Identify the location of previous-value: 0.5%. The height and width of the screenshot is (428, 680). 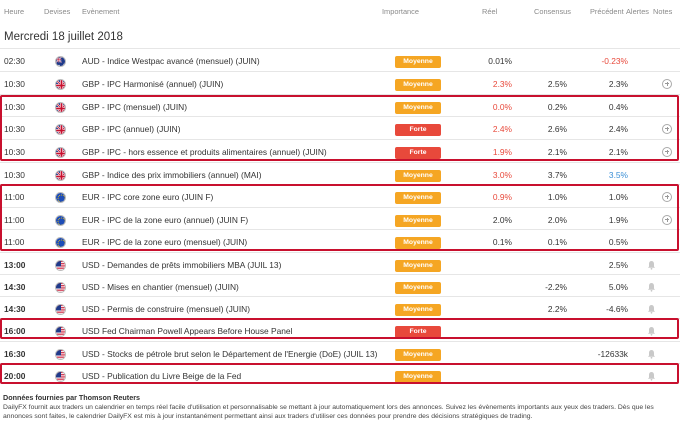
(618, 241).